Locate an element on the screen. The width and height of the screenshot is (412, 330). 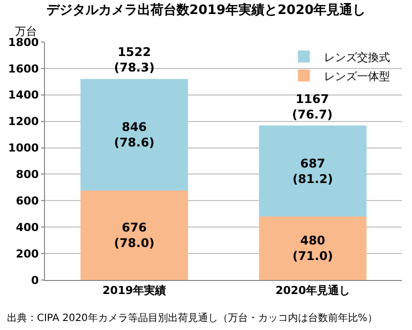
chart-title: デジタルカメラ出荷台数2019年実績と2020年見通し is located at coordinates (206, 10).